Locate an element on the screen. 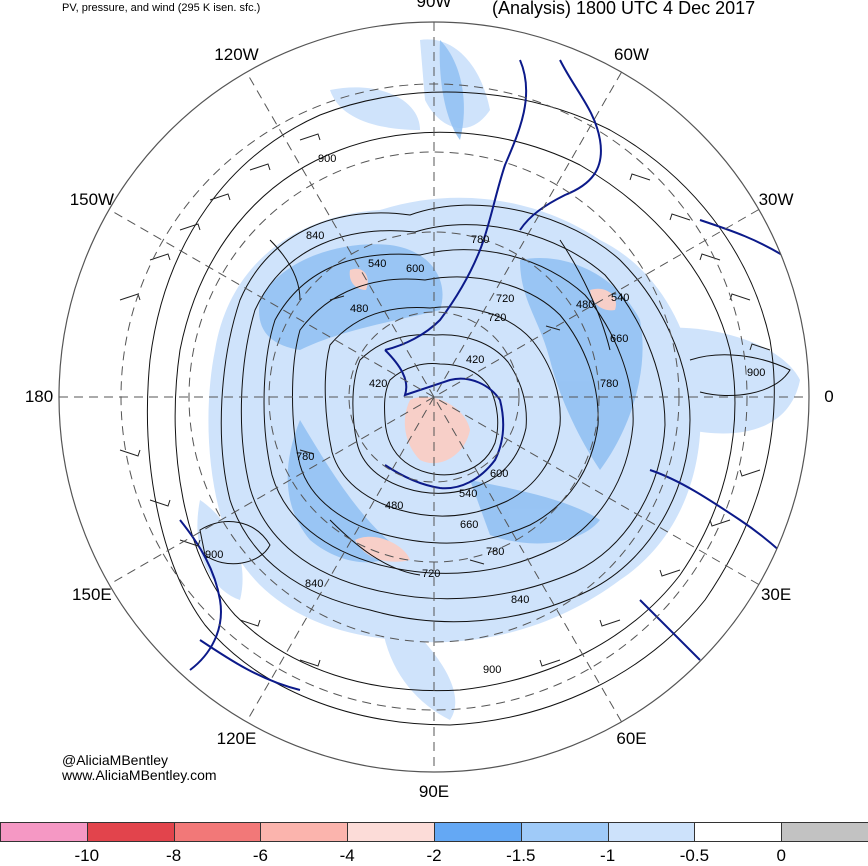 The width and height of the screenshot is (868, 866). credit-website: www.AliciaMBentley.com is located at coordinates (139, 775).